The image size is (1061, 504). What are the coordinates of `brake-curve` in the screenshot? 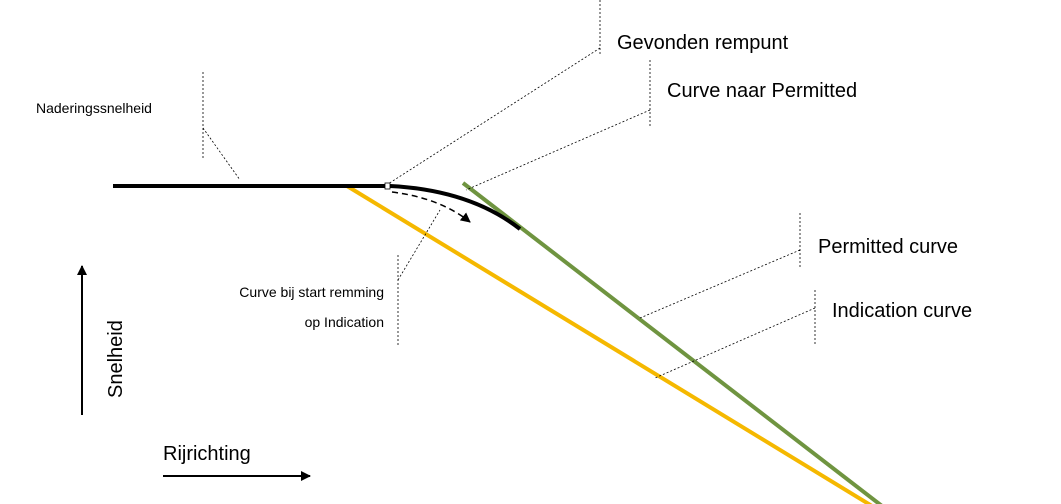 It's located at (455, 207).